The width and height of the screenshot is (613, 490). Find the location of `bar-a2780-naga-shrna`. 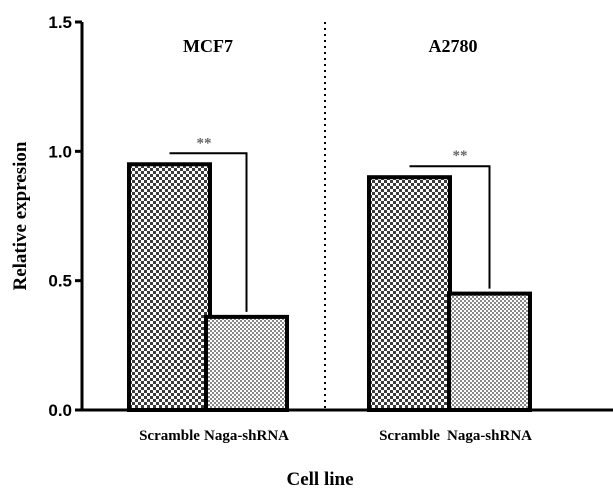

bar-a2780-naga-shrna is located at coordinates (489, 352).